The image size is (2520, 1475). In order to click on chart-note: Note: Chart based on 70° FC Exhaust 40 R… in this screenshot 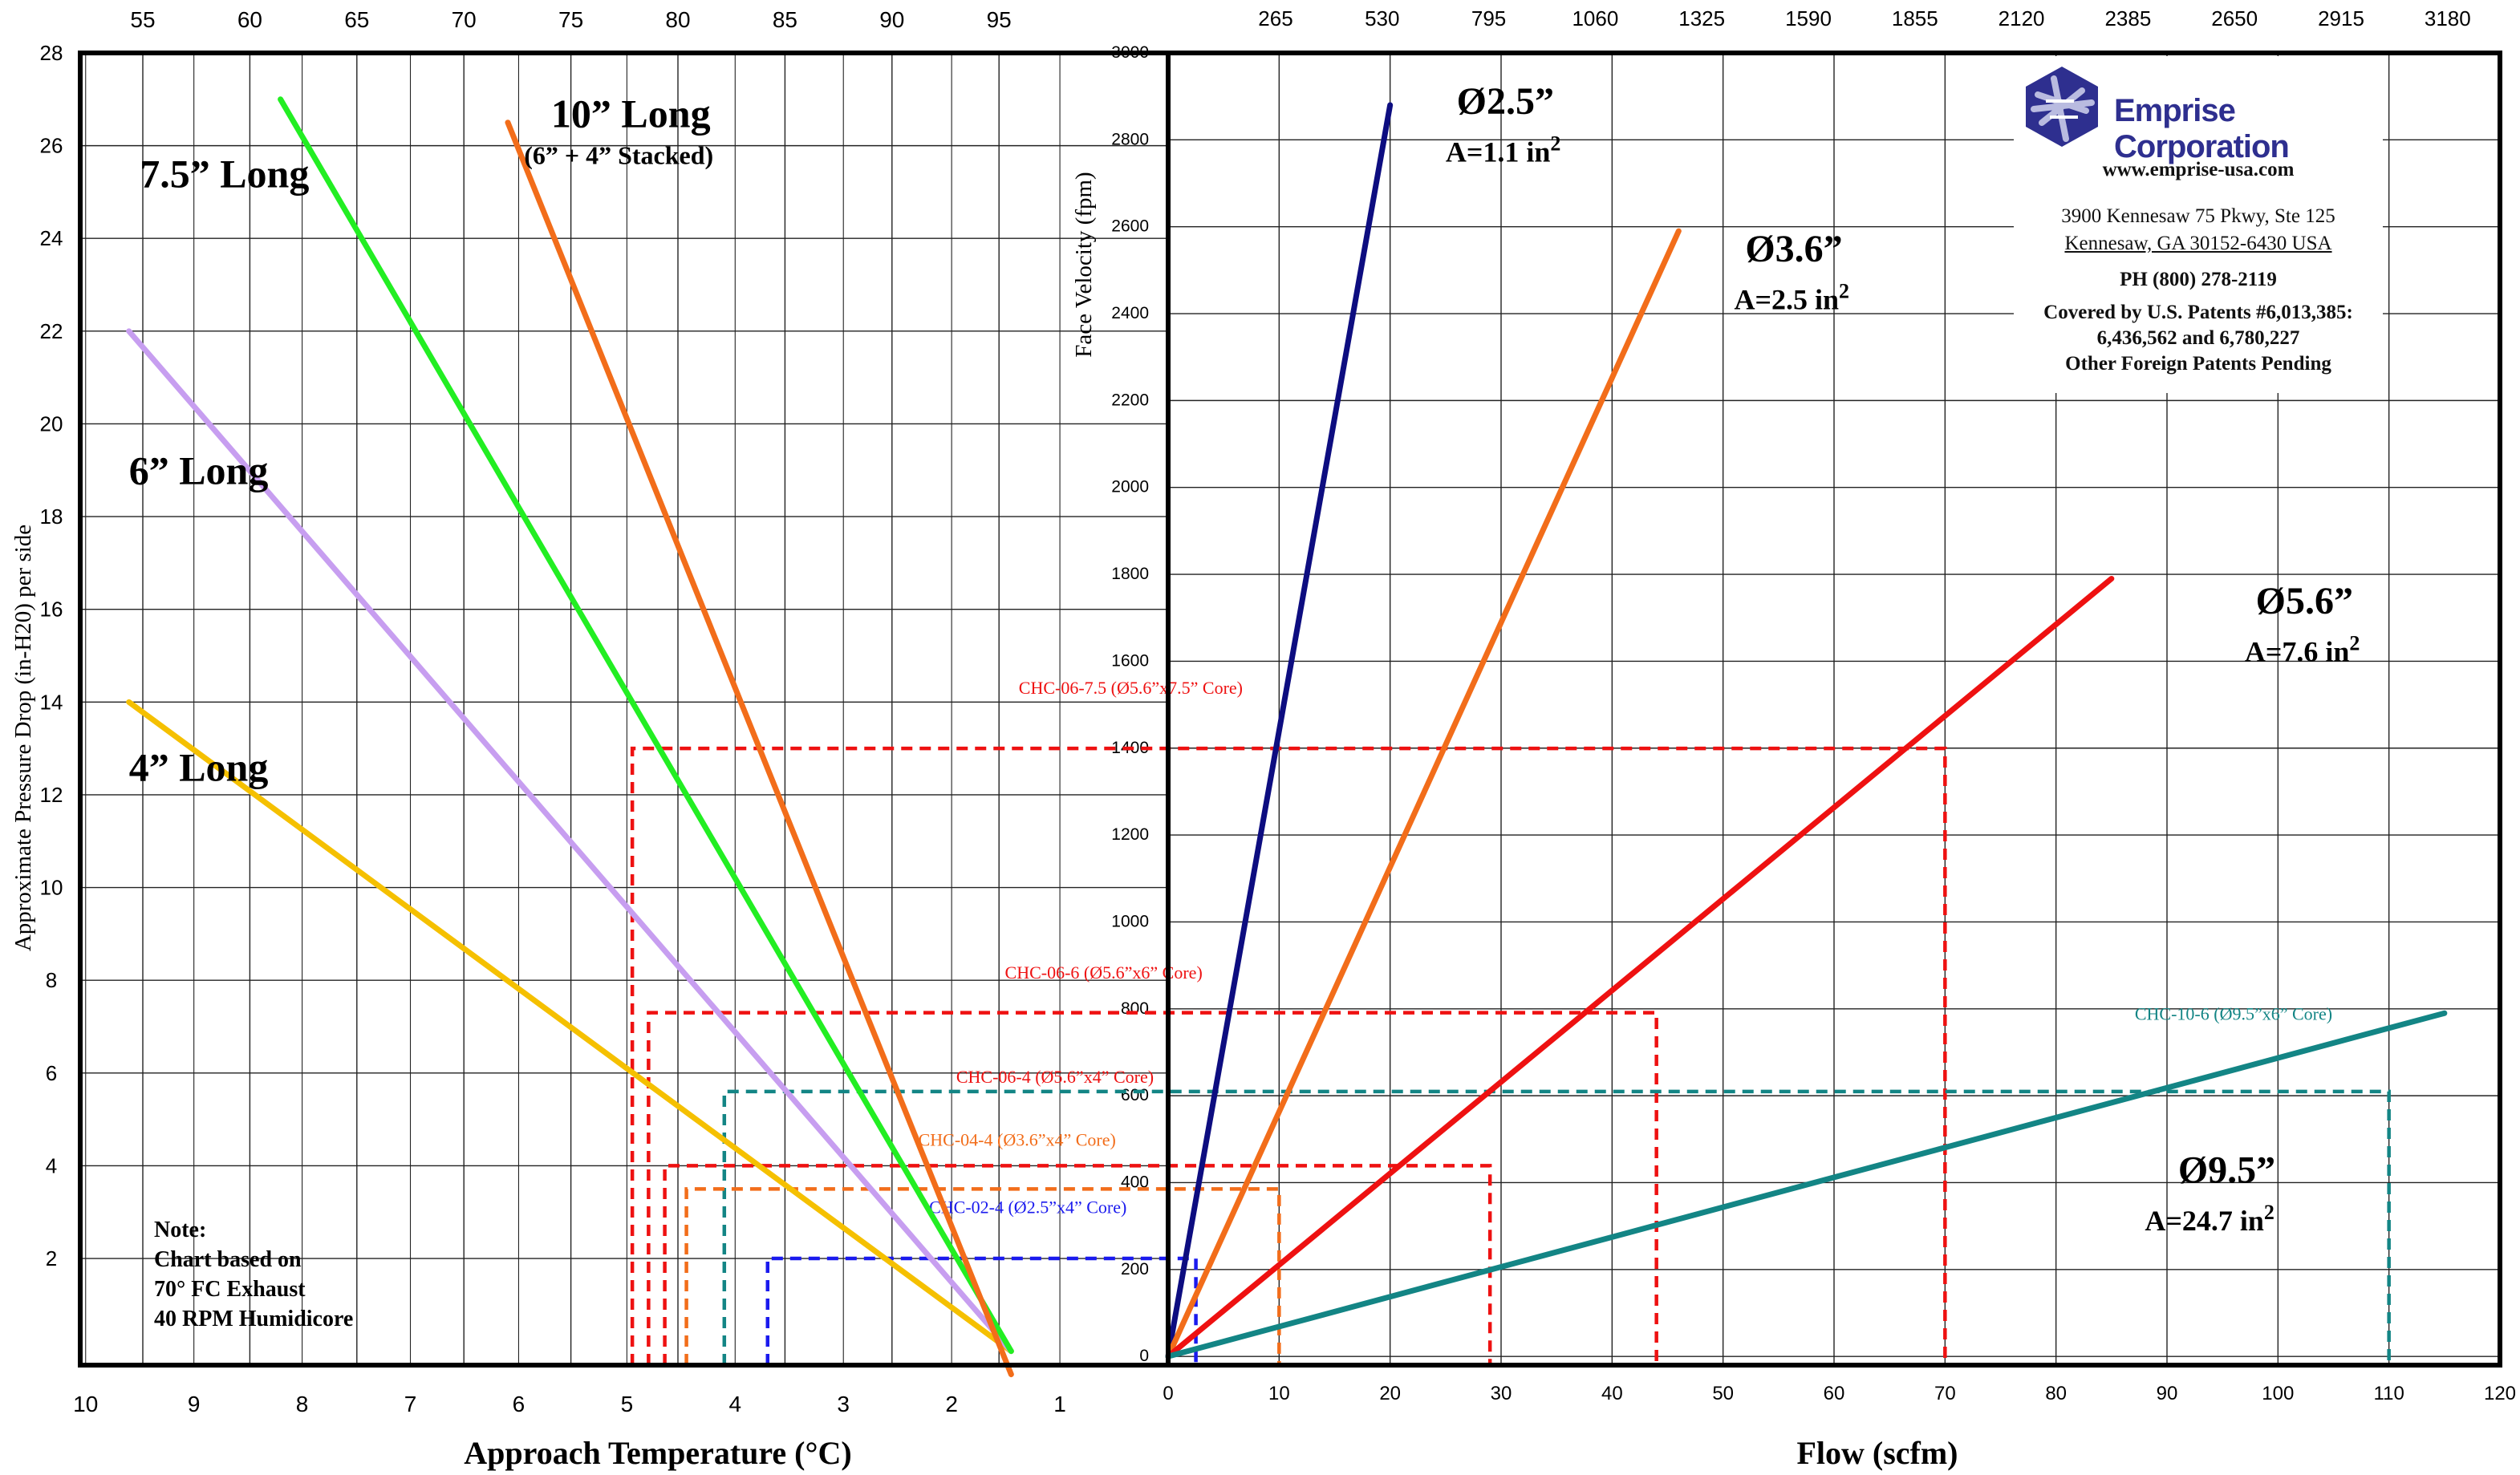, I will do `click(253, 1274)`.